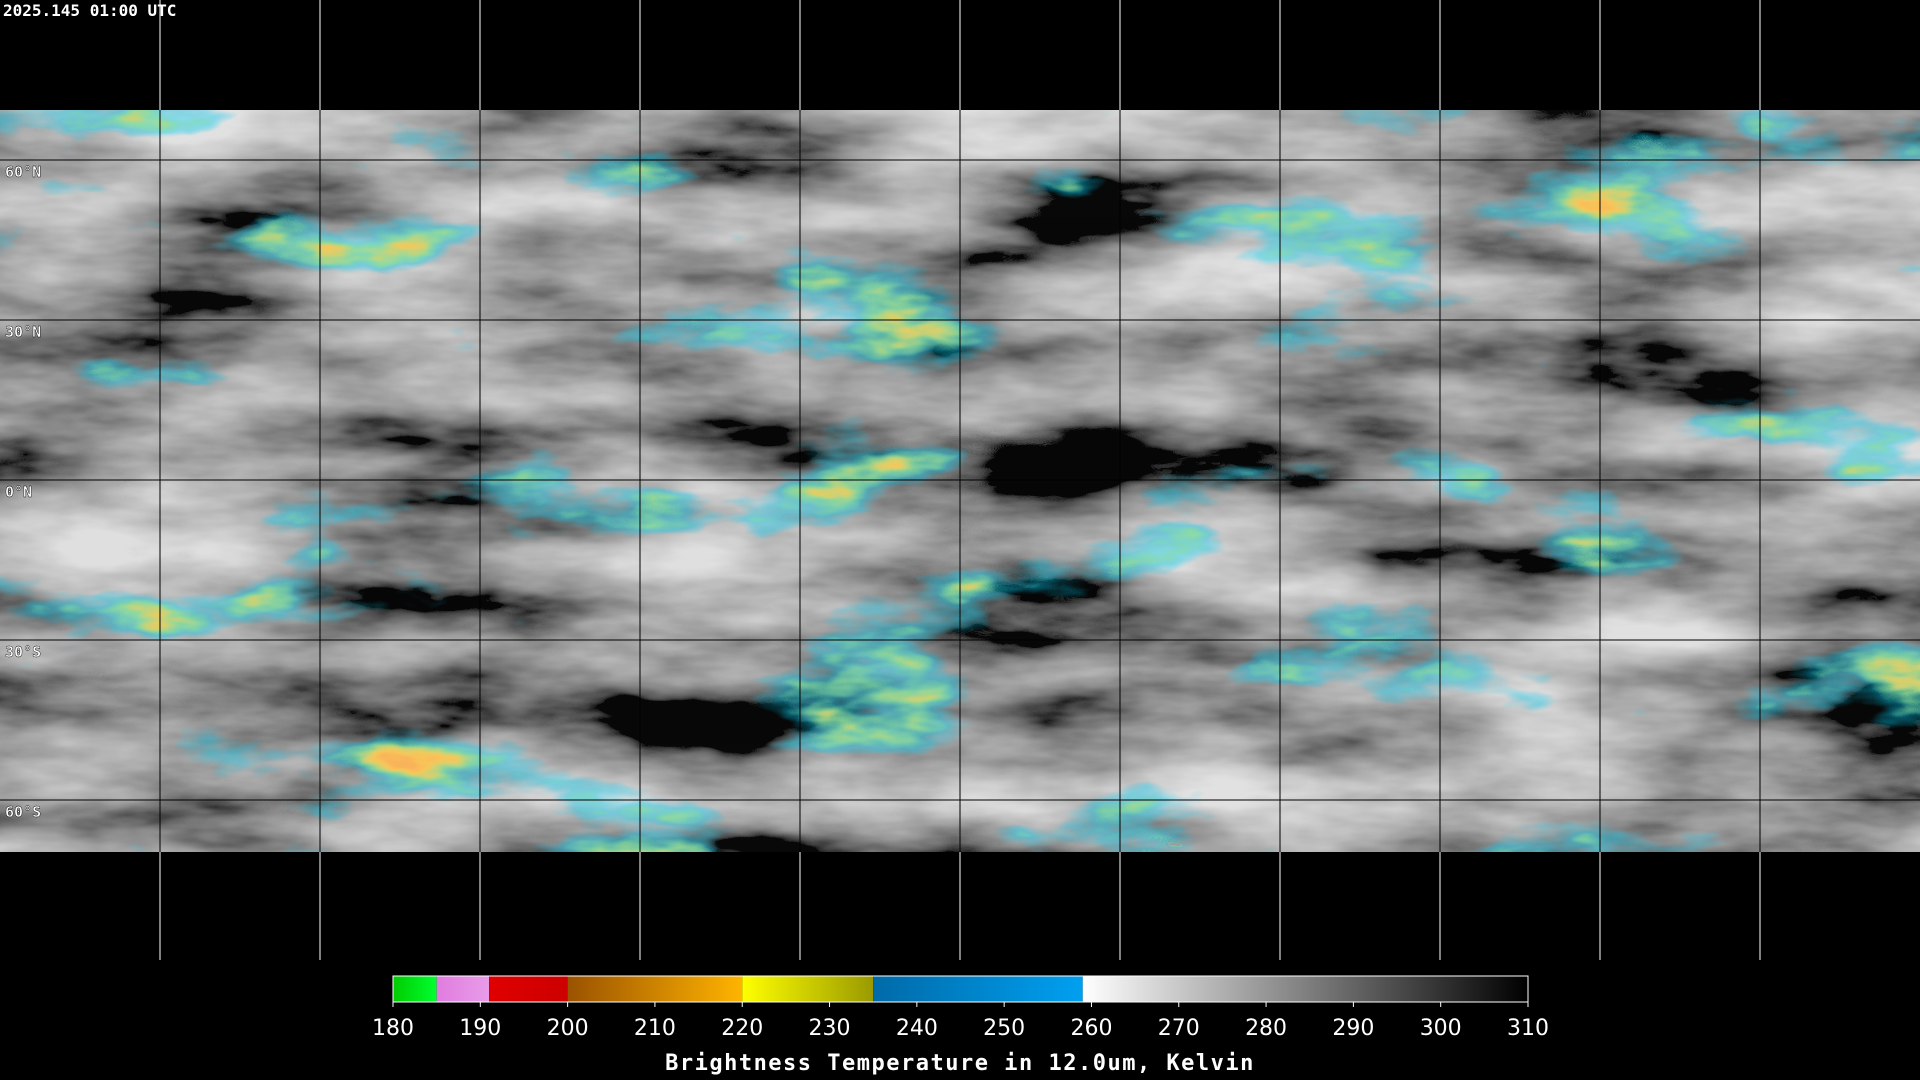 This screenshot has height=1080, width=1920. I want to click on colorbar-tick-label: 240, so click(917, 1028).